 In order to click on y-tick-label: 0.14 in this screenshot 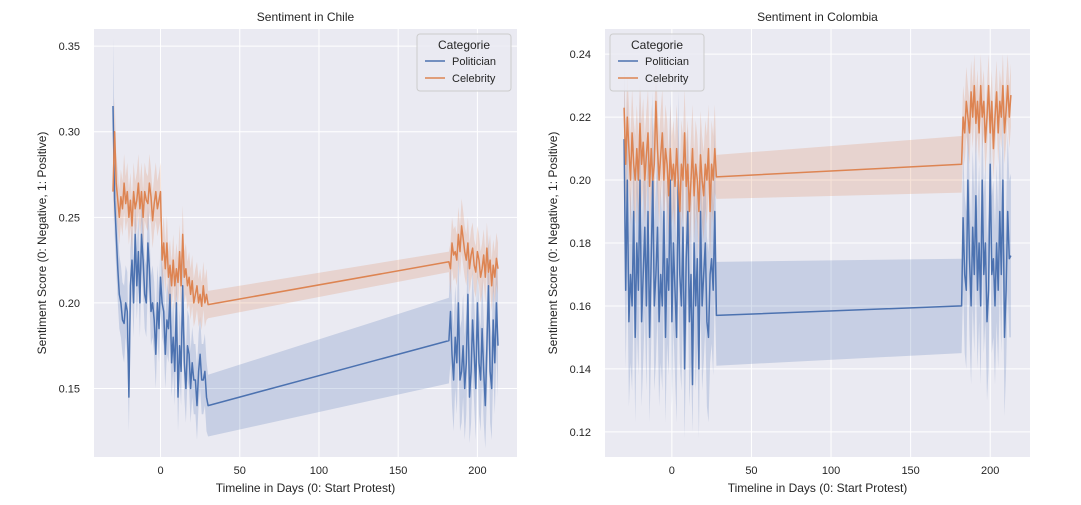, I will do `click(580, 370)`.